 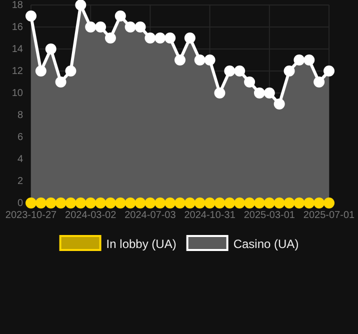 What do you see at coordinates (266, 244) in the screenshot?
I see `legend-label: Casino (UA)` at bounding box center [266, 244].